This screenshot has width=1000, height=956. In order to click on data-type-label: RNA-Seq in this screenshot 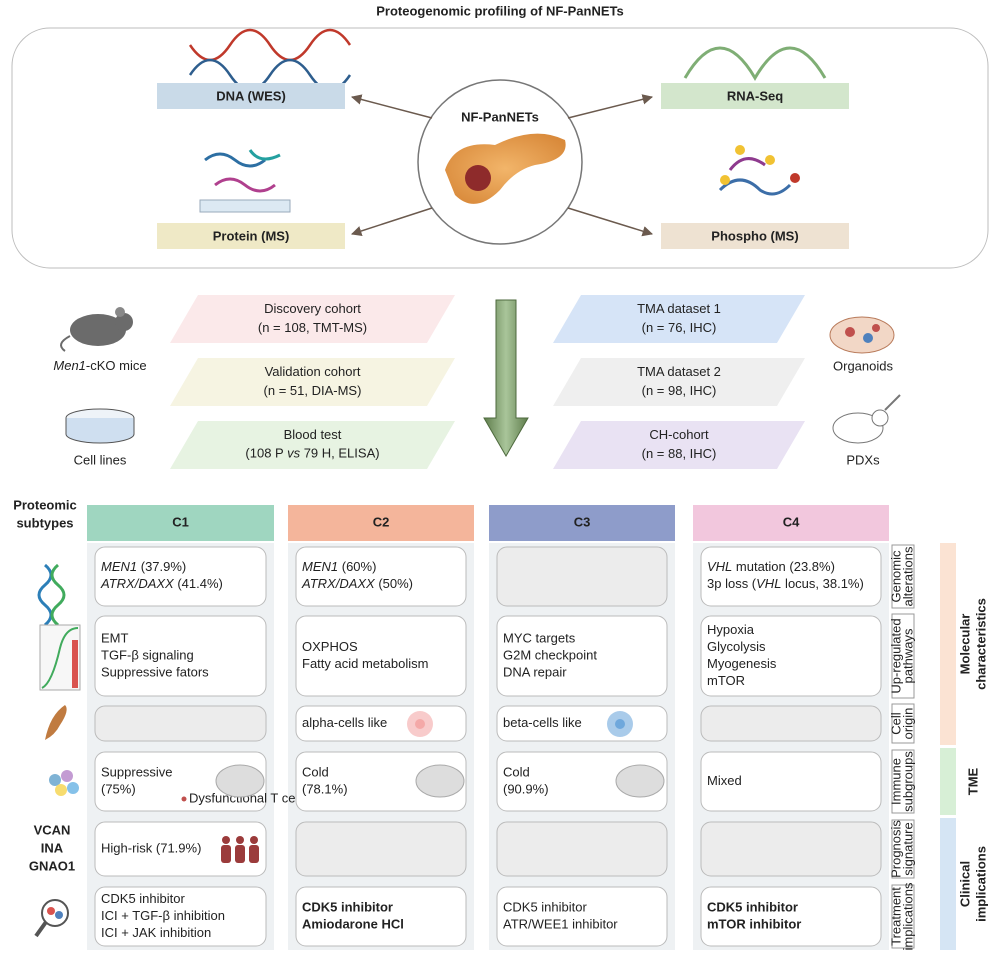, I will do `click(755, 95)`.